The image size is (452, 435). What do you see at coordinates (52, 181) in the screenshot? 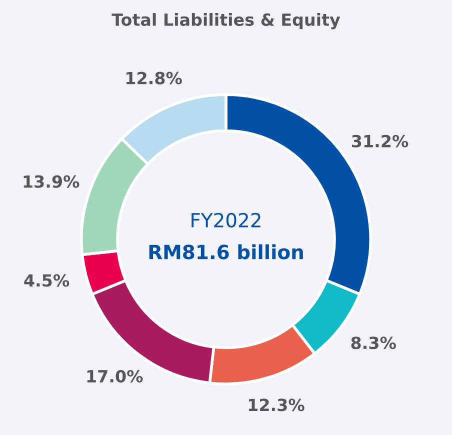
I see `data-label: 13.9%` at bounding box center [52, 181].